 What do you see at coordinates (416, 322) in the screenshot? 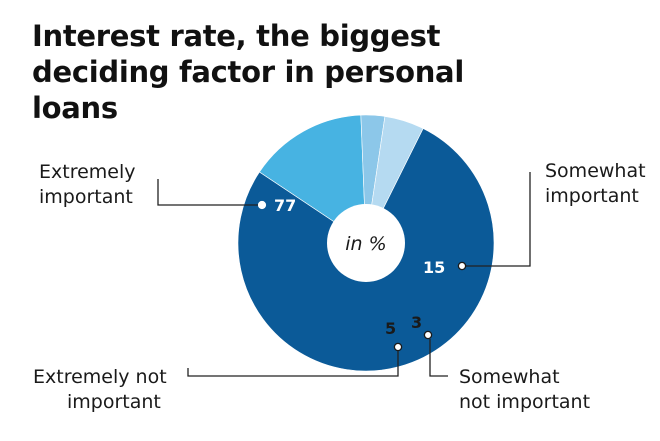
I see `value-label-somewhat-not-important: 3` at bounding box center [416, 322].